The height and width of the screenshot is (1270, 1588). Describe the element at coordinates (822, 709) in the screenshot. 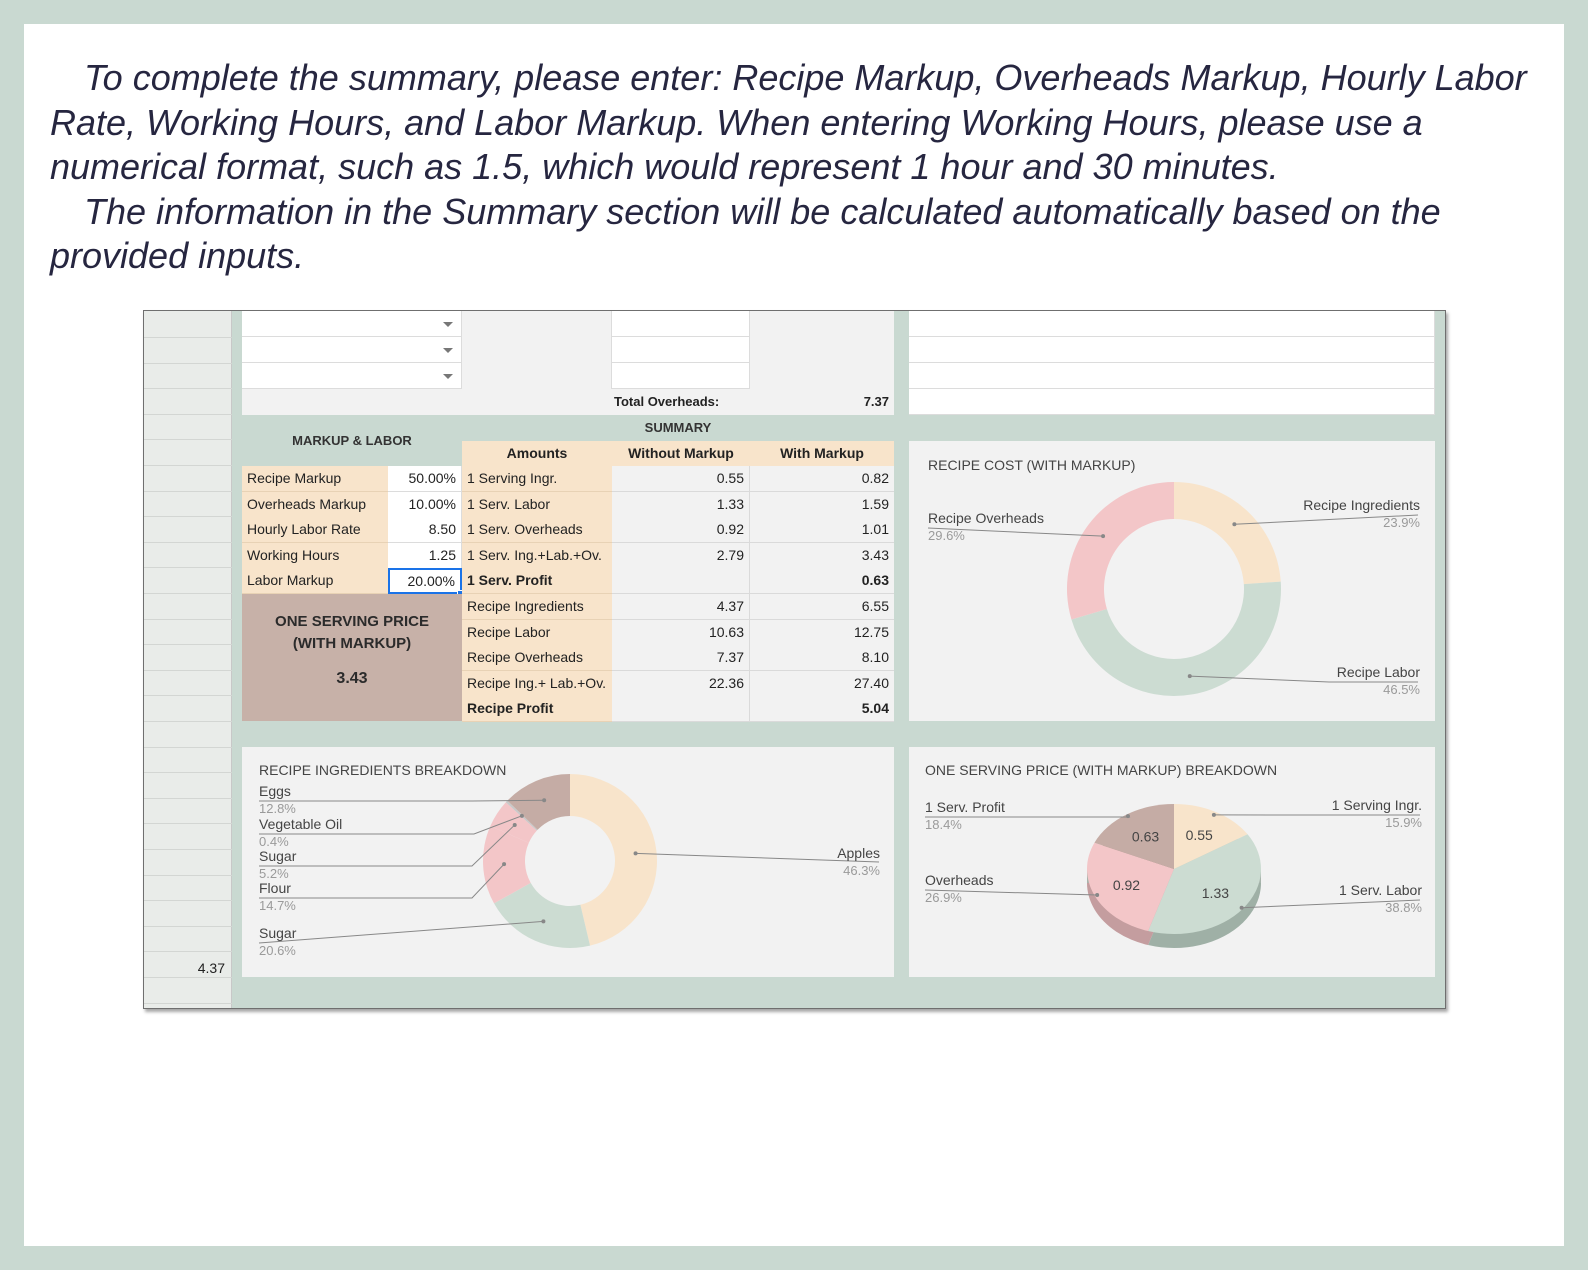

I see `summary-value-with-markup: 5.04` at that location.